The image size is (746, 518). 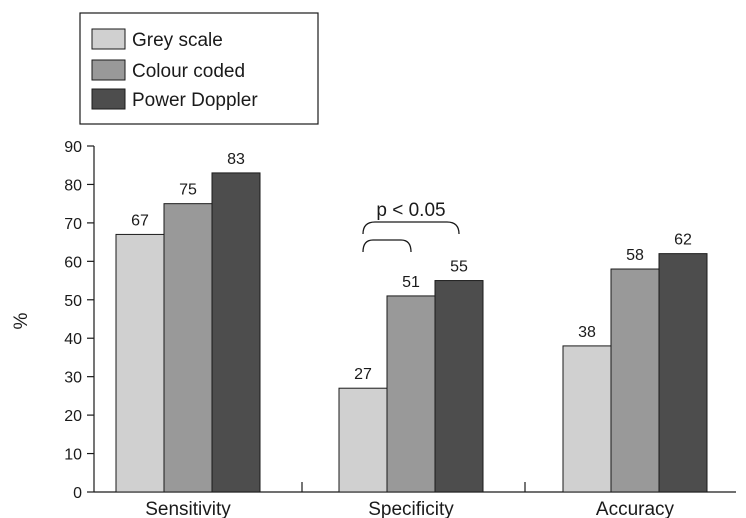 I want to click on y-axis-label: %, so click(x=21, y=320).